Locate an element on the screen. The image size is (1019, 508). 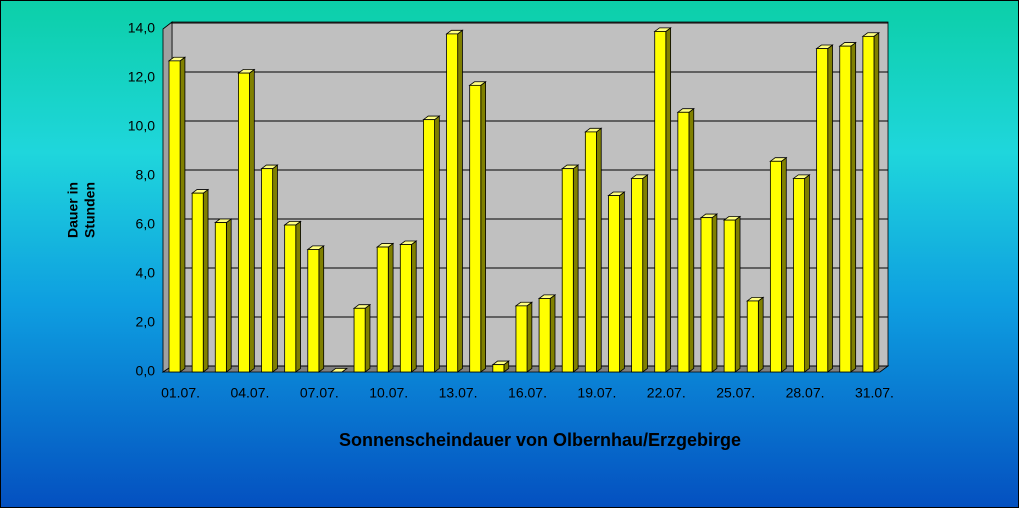
x-tick-label: 31.07. is located at coordinates (874, 393).